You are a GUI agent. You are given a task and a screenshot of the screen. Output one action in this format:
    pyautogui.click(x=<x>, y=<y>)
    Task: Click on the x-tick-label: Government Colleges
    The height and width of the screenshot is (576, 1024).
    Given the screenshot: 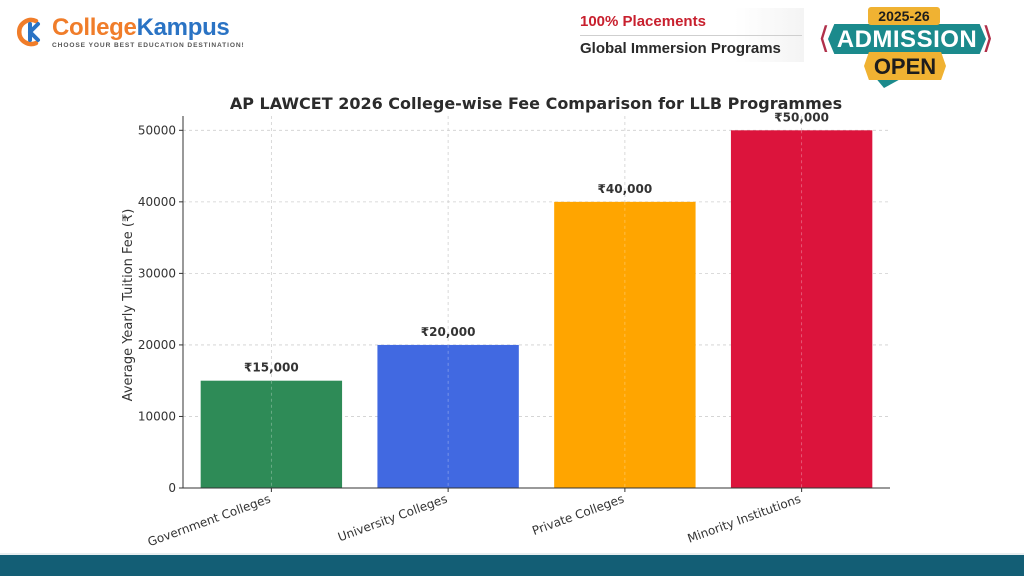 What is the action you would take?
    pyautogui.click(x=209, y=521)
    